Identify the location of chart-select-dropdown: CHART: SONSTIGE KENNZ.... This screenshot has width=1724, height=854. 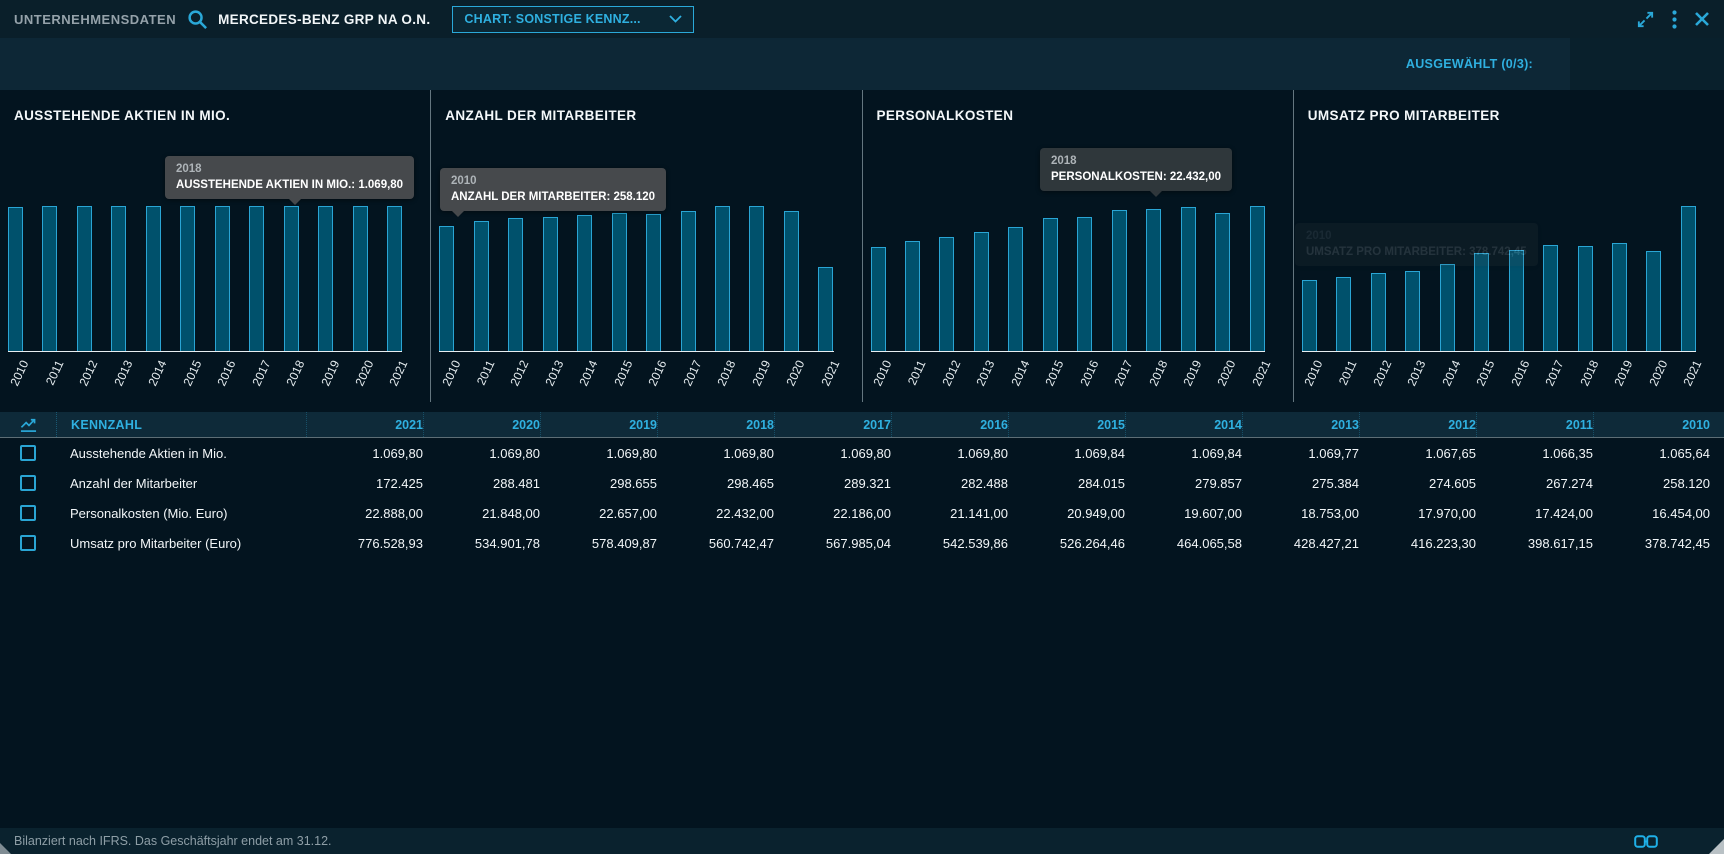
(573, 19).